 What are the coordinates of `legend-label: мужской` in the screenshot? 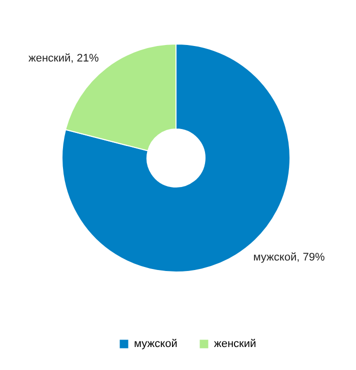 It's located at (156, 344).